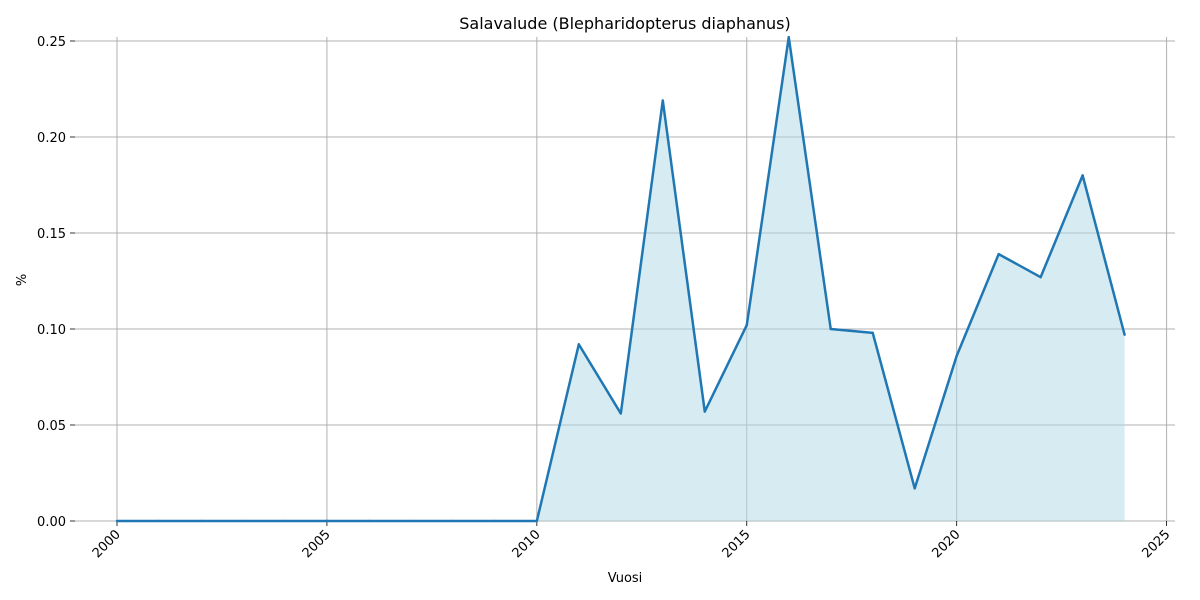  I want to click on y-tick-label: 0.05, so click(51, 426).